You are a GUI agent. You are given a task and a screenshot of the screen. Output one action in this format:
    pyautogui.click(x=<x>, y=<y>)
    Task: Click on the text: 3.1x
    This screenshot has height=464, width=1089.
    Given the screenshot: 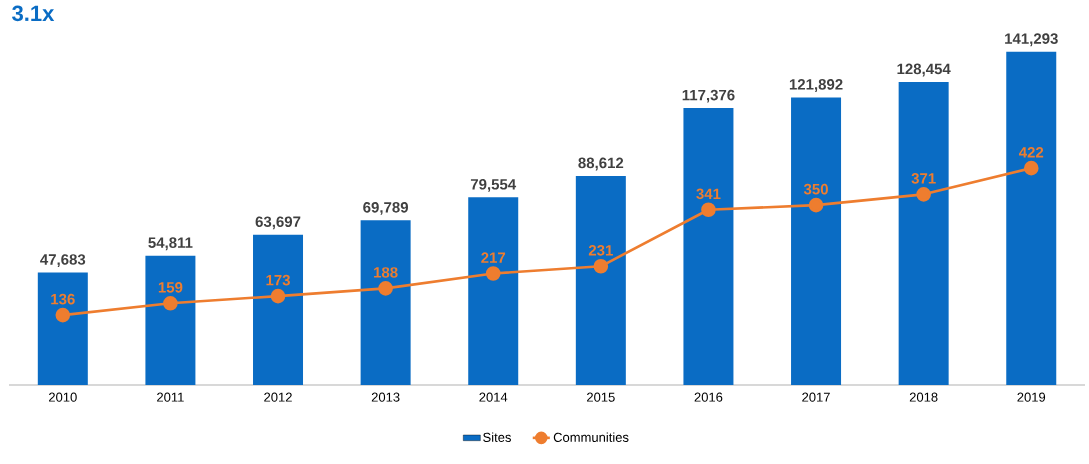 What is the action you would take?
    pyautogui.click(x=33, y=13)
    